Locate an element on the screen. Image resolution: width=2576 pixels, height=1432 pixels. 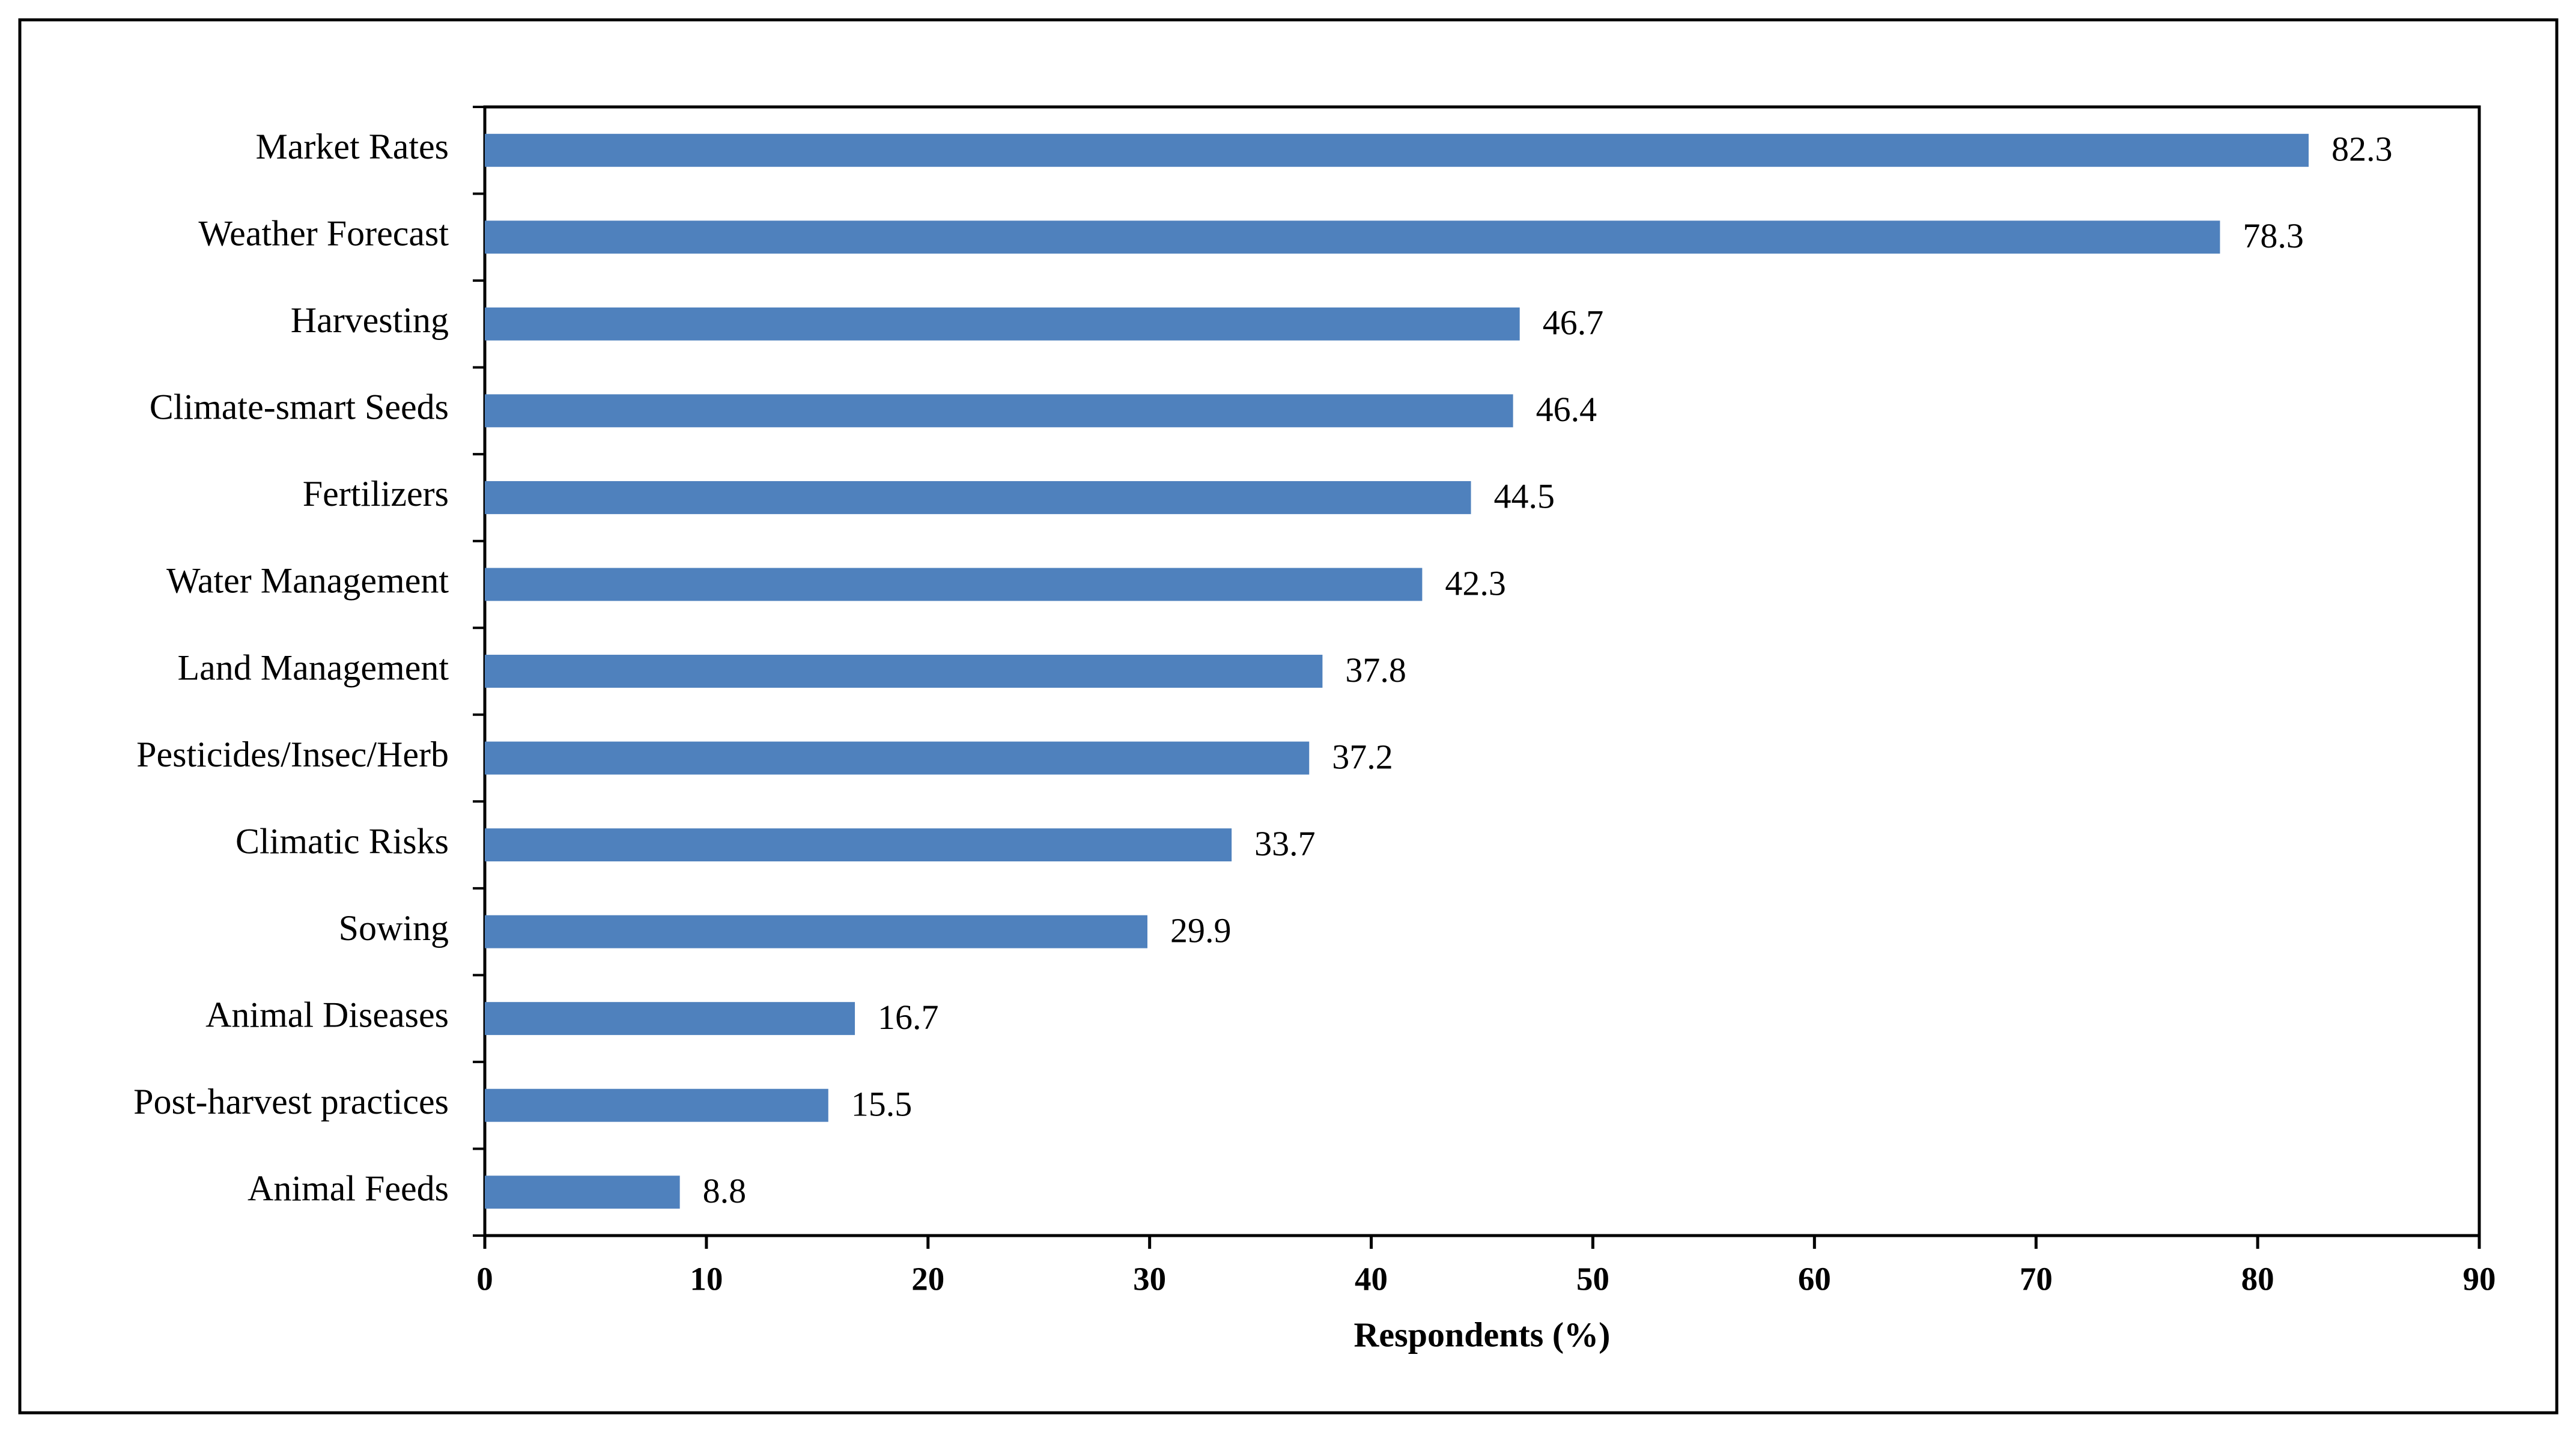
x-tick-label: 30 is located at coordinates (1149, 1279).